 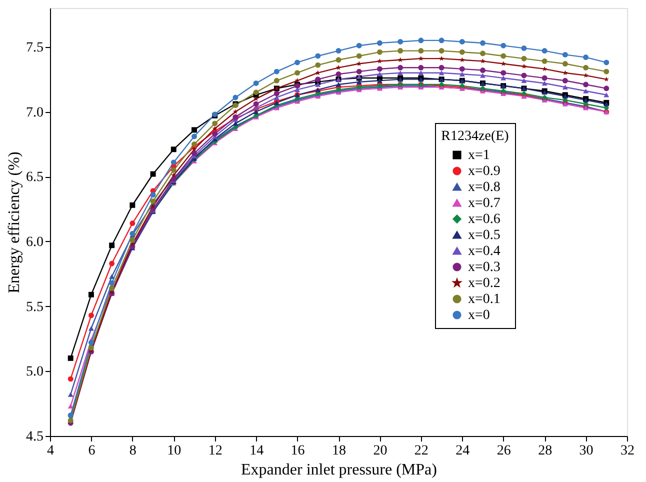 What do you see at coordinates (35, 112) in the screenshot?
I see `y-tick-label: 7.0` at bounding box center [35, 112].